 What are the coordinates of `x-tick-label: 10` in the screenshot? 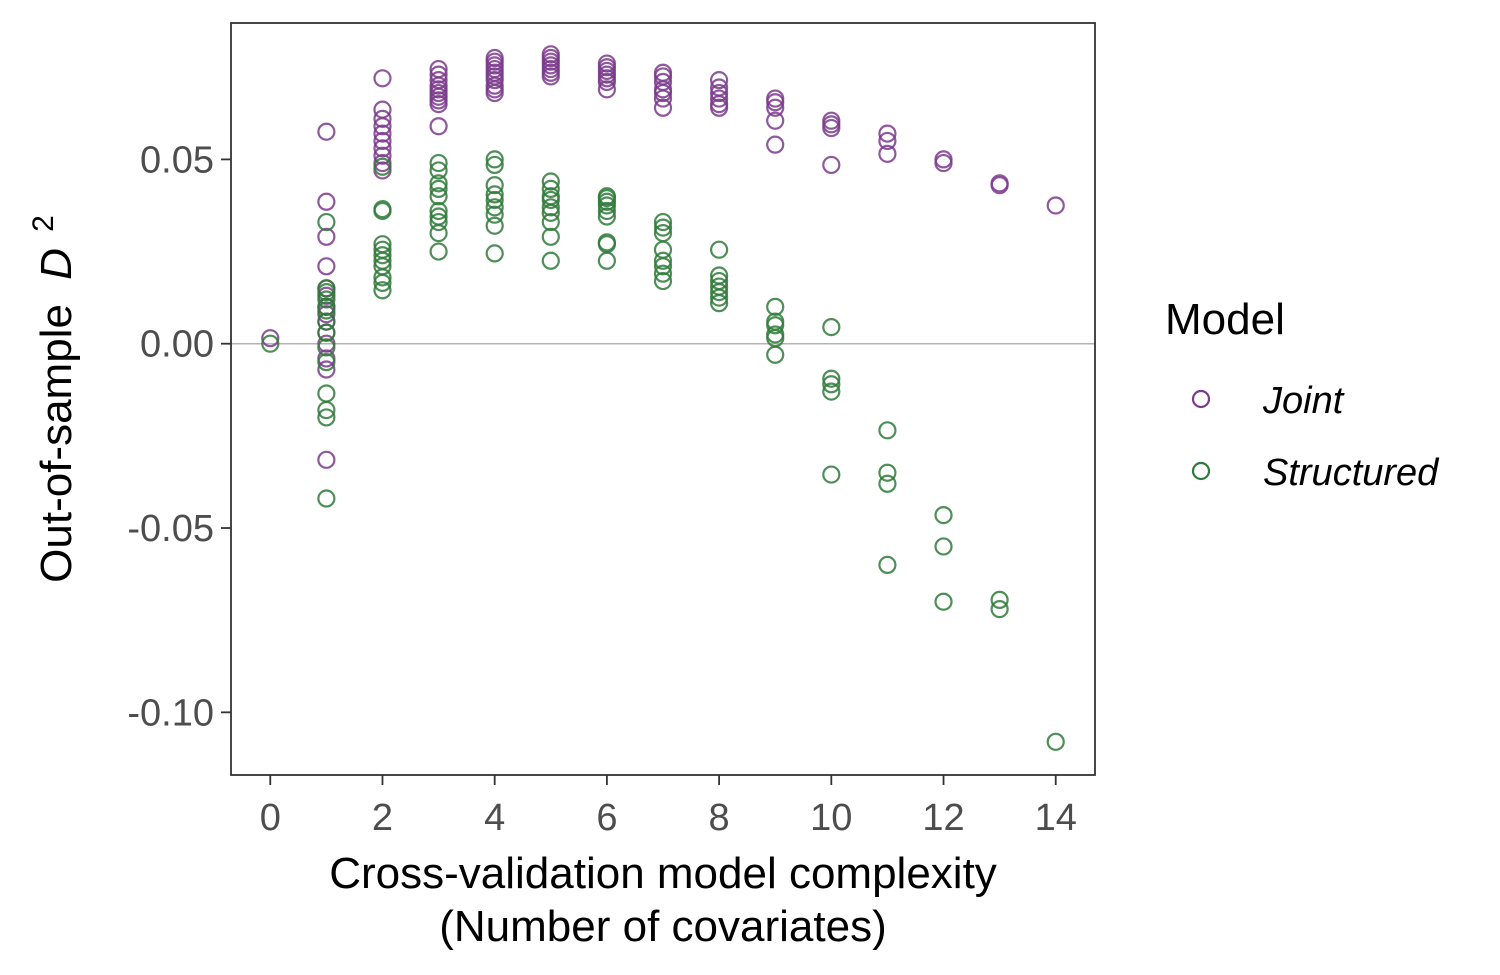 It's located at (831, 818).